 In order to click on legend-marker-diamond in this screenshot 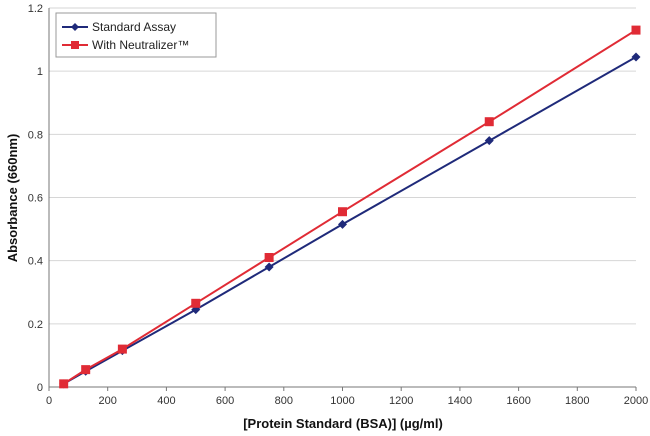, I will do `click(75, 27)`.